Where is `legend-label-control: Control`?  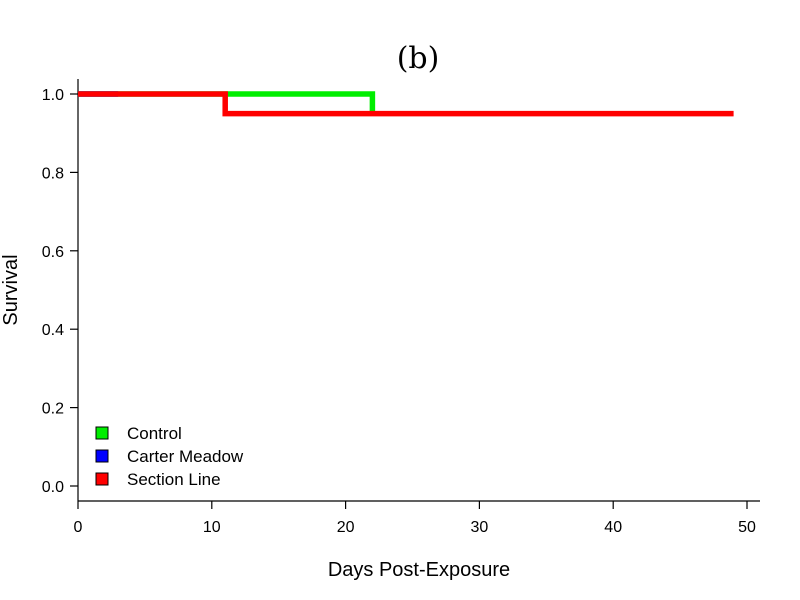
legend-label-control: Control is located at coordinates (154, 433).